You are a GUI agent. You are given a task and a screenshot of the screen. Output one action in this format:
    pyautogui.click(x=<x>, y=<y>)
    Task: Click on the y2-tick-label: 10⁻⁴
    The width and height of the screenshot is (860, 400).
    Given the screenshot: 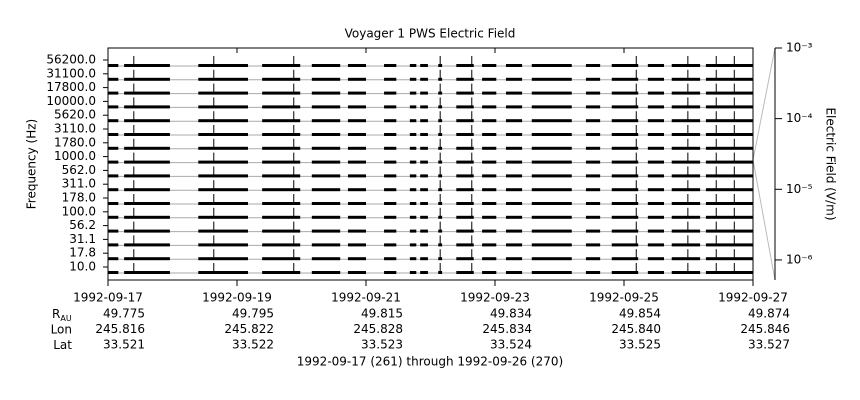 What is the action you would take?
    pyautogui.click(x=799, y=118)
    